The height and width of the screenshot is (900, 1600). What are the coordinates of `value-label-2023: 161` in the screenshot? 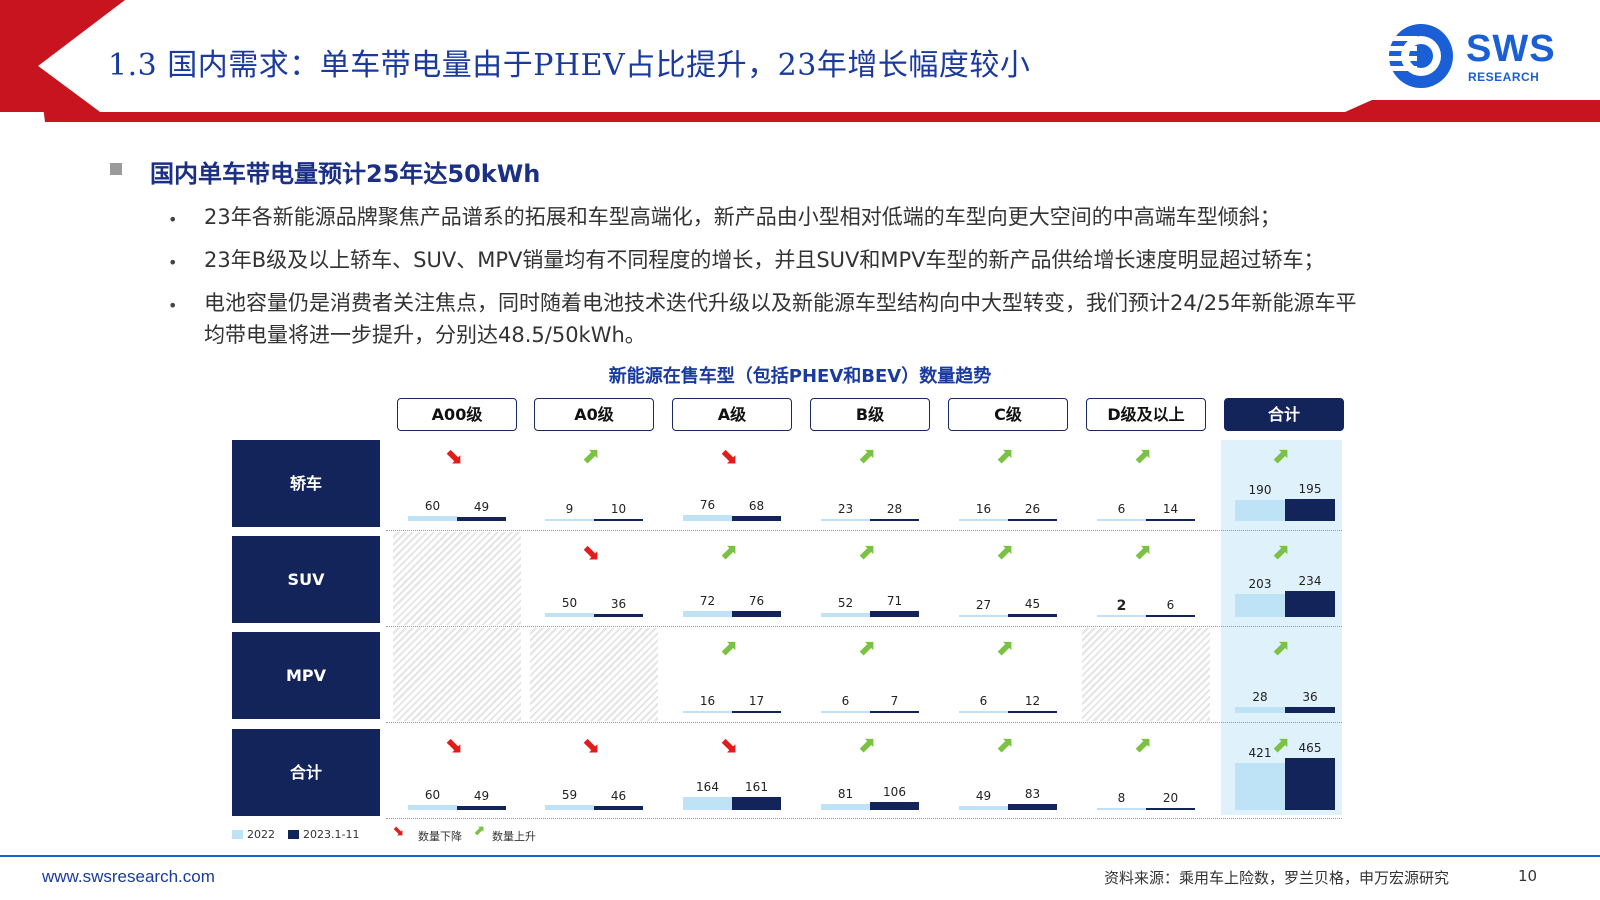 It's located at (756, 787).